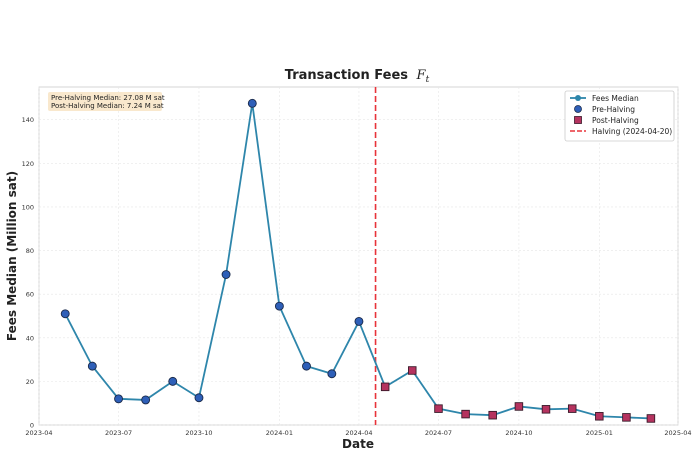 This screenshot has height=455, width=694. What do you see at coordinates (108, 98) in the screenshot?
I see `annotation-line-1: Pre-Halving Median: 27.08 M sat` at bounding box center [108, 98].